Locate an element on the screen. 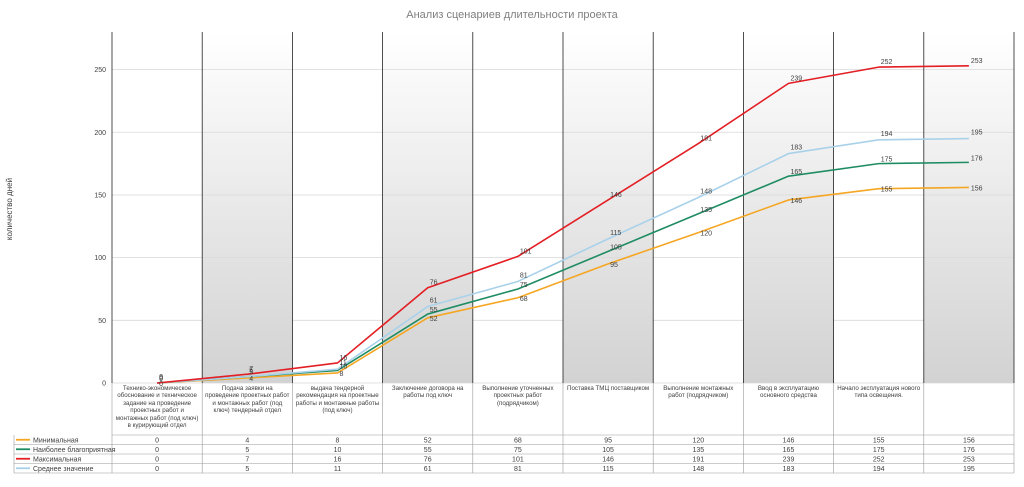 Image resolution: width=1024 pixels, height=487 pixels. data-label: 165 is located at coordinates (797, 172).